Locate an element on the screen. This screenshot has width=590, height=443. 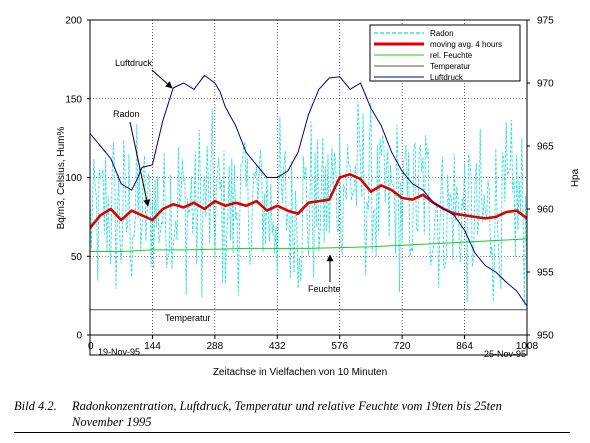
series-moving-avg-4-hours is located at coordinates (308, 201).